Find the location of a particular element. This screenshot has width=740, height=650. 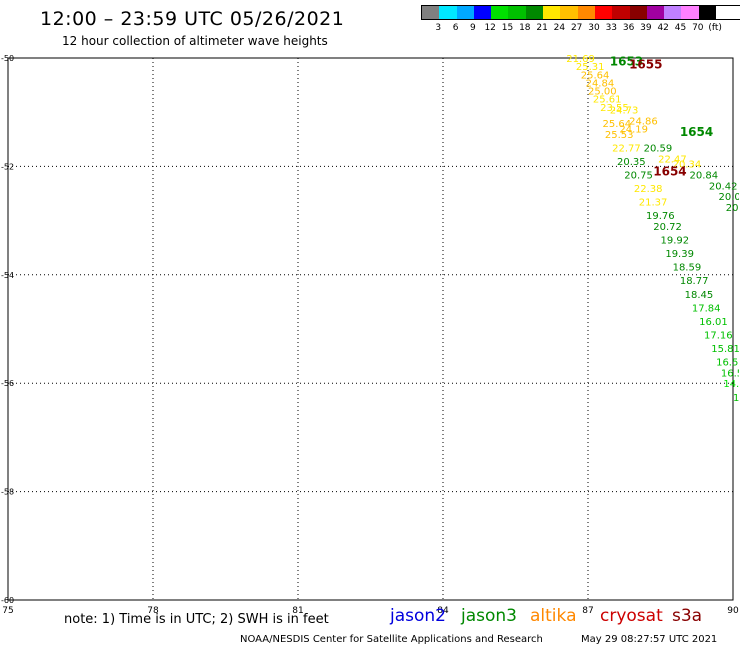

scale-label: 36 is located at coordinates (628, 28).